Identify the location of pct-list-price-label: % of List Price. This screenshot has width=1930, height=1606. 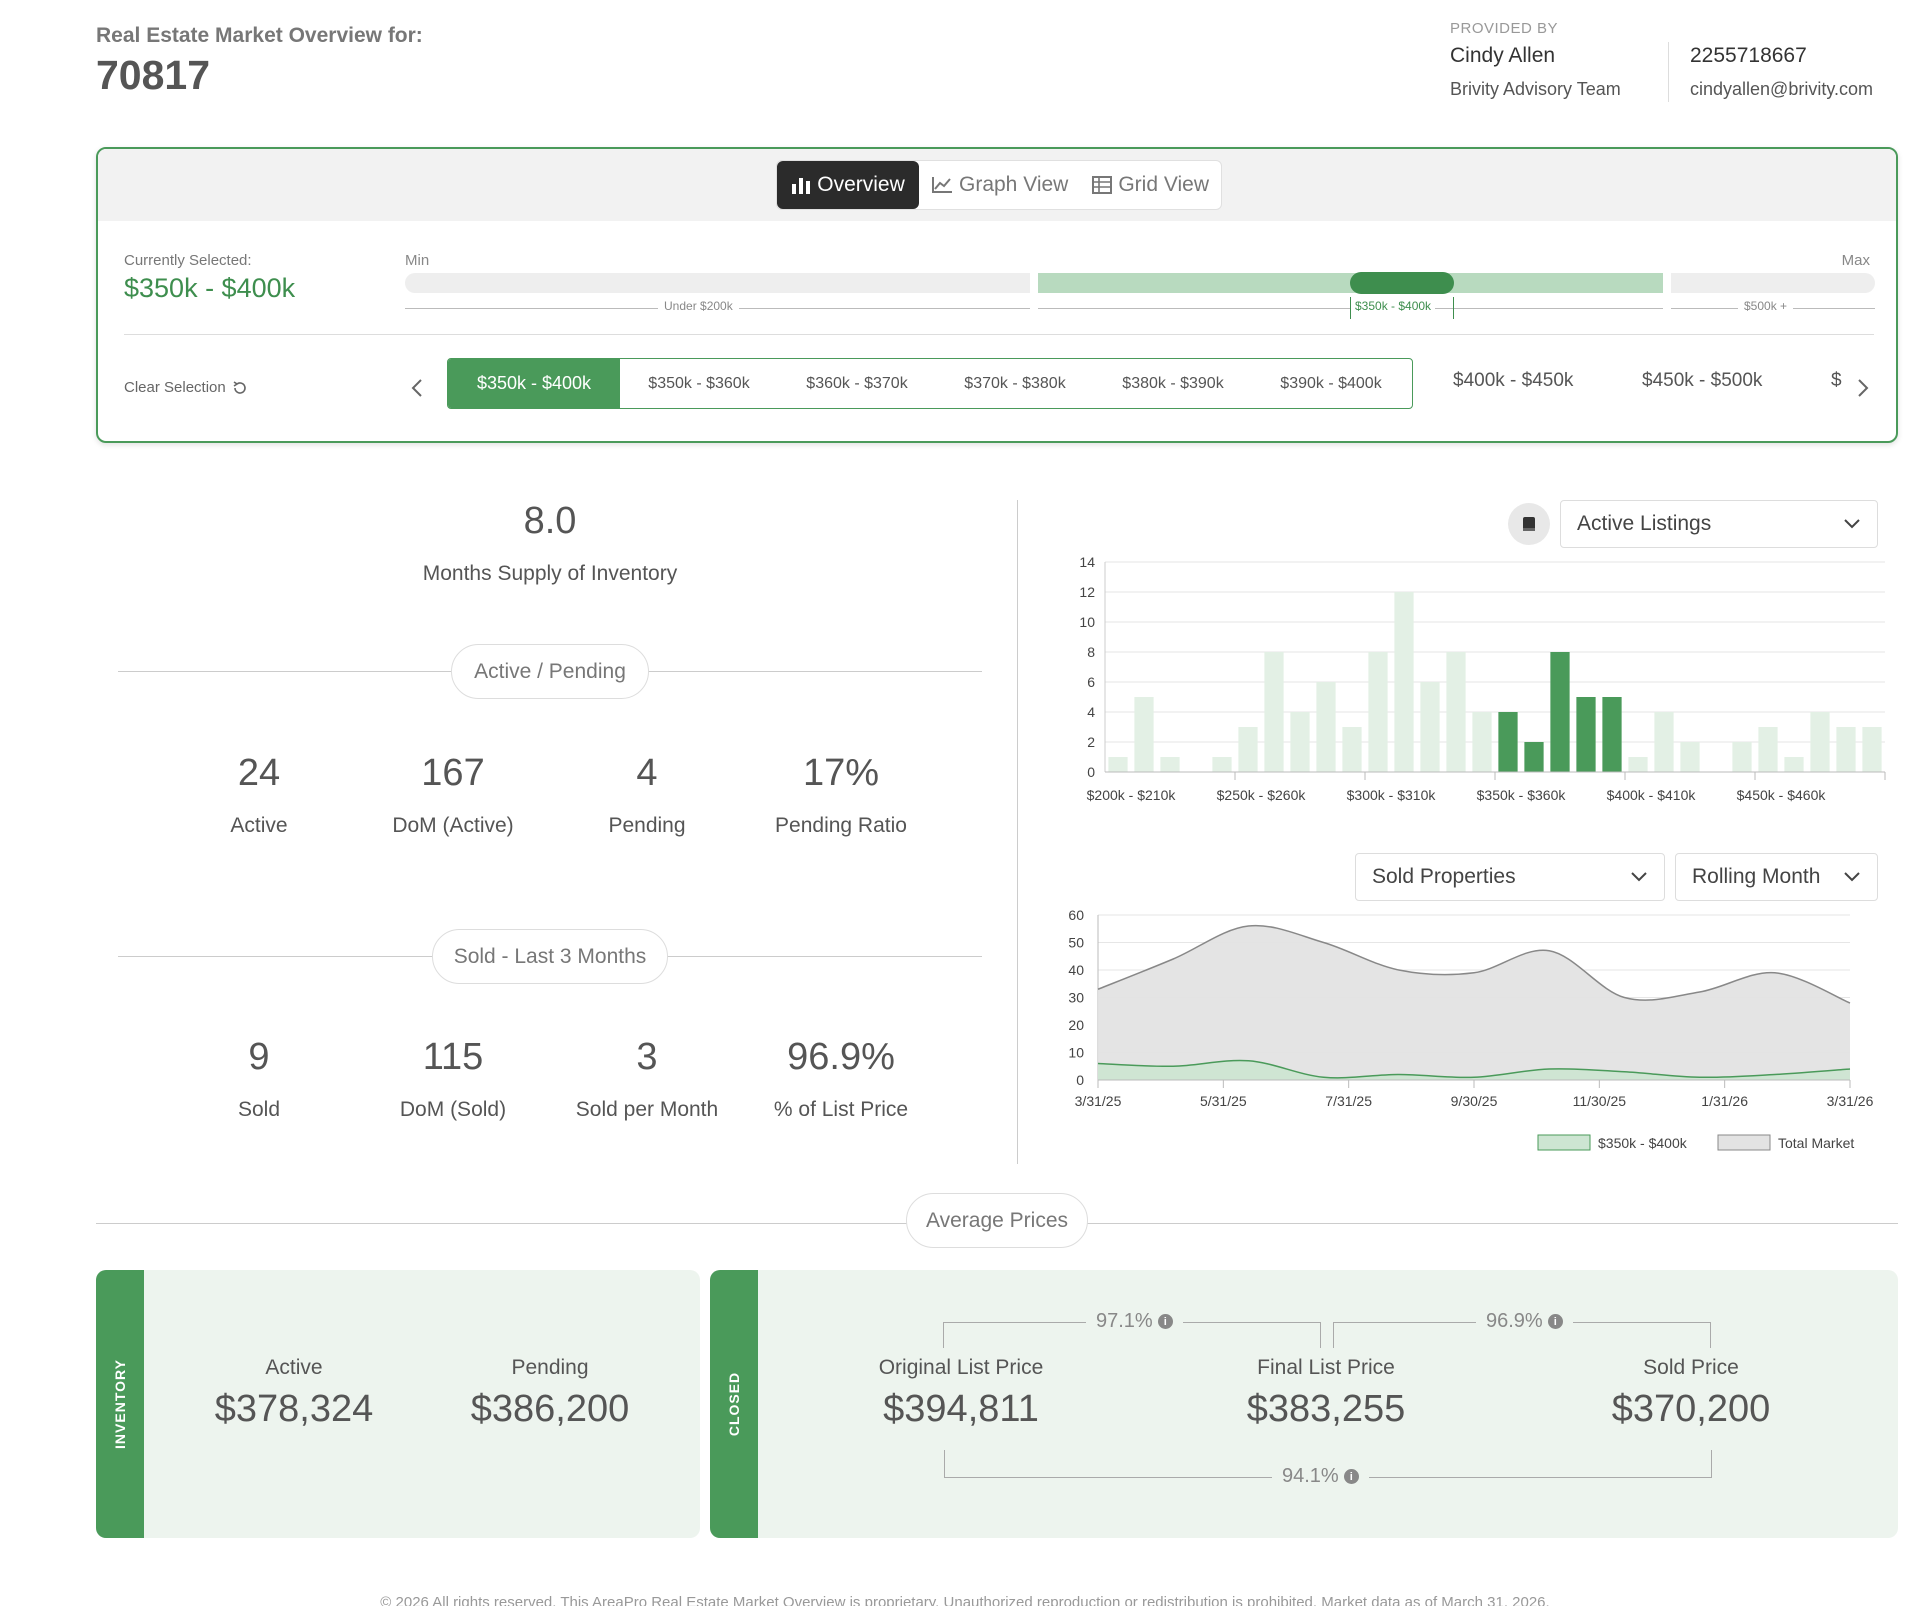
(841, 1109).